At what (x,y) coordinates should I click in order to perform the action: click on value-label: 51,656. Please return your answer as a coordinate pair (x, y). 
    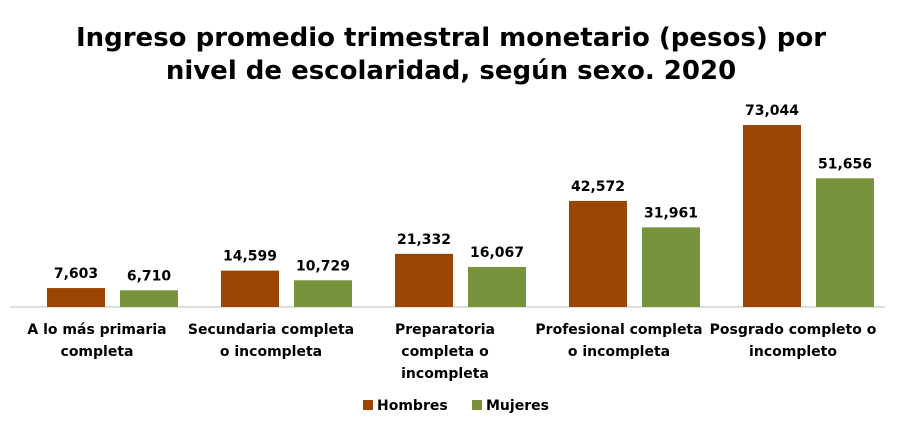
    Looking at the image, I should click on (845, 164).